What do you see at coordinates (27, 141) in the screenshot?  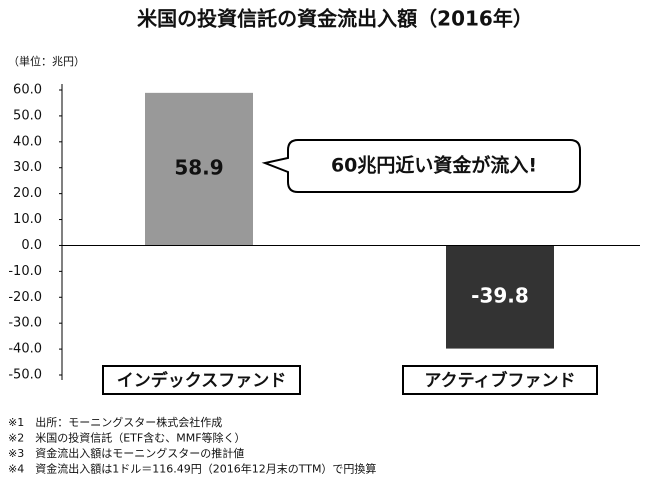 I see `y-tick-label: 40.0` at bounding box center [27, 141].